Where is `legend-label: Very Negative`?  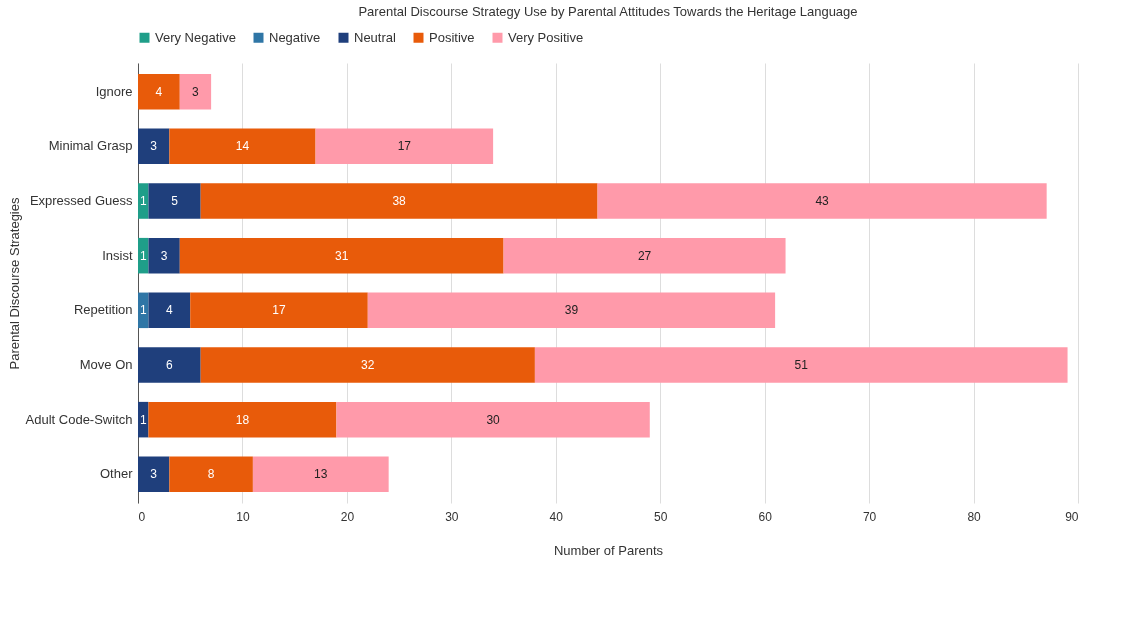 legend-label: Very Negative is located at coordinates (195, 37).